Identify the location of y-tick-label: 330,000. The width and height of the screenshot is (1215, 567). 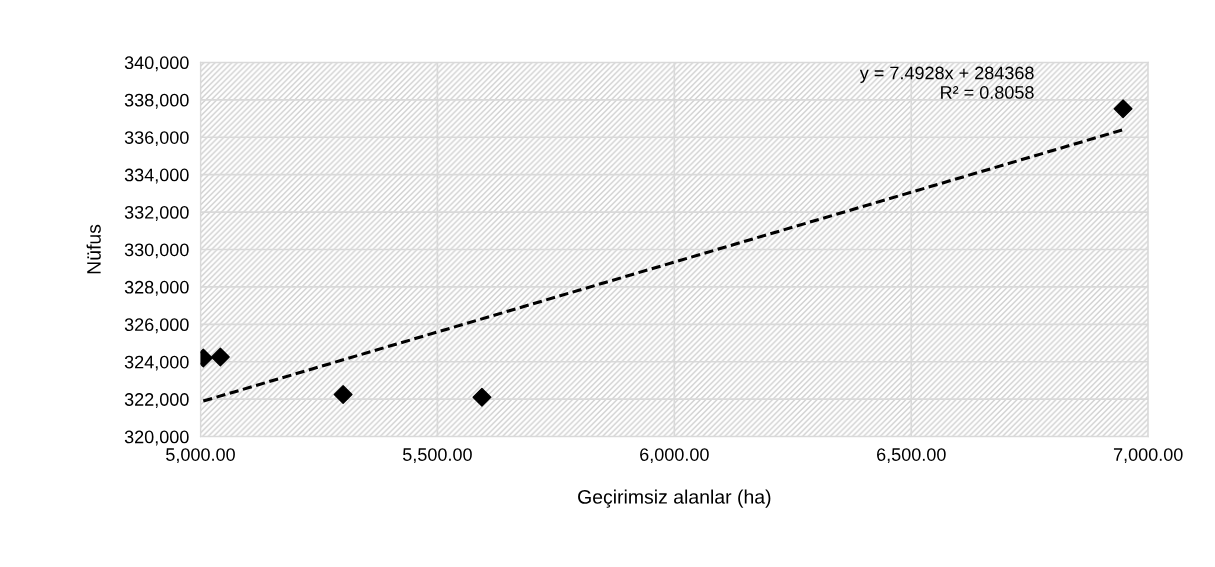
(156, 251).